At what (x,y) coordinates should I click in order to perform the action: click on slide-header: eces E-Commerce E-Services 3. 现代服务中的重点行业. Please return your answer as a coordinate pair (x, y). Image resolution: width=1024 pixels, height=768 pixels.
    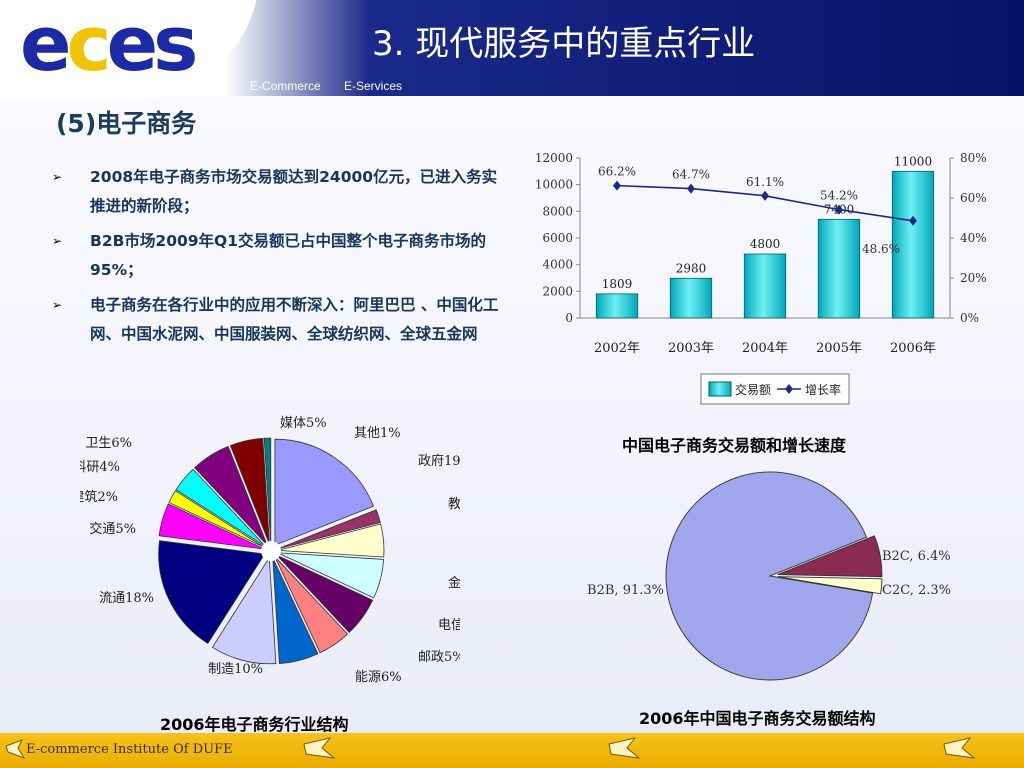
    Looking at the image, I should click on (512, 50).